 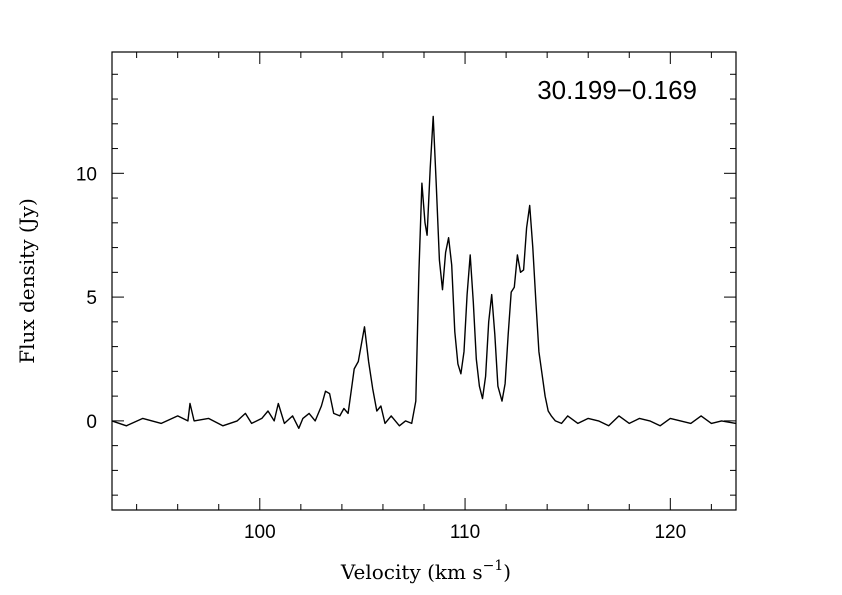 What do you see at coordinates (617, 90) in the screenshot?
I see `source-label: 30.199−0.169` at bounding box center [617, 90].